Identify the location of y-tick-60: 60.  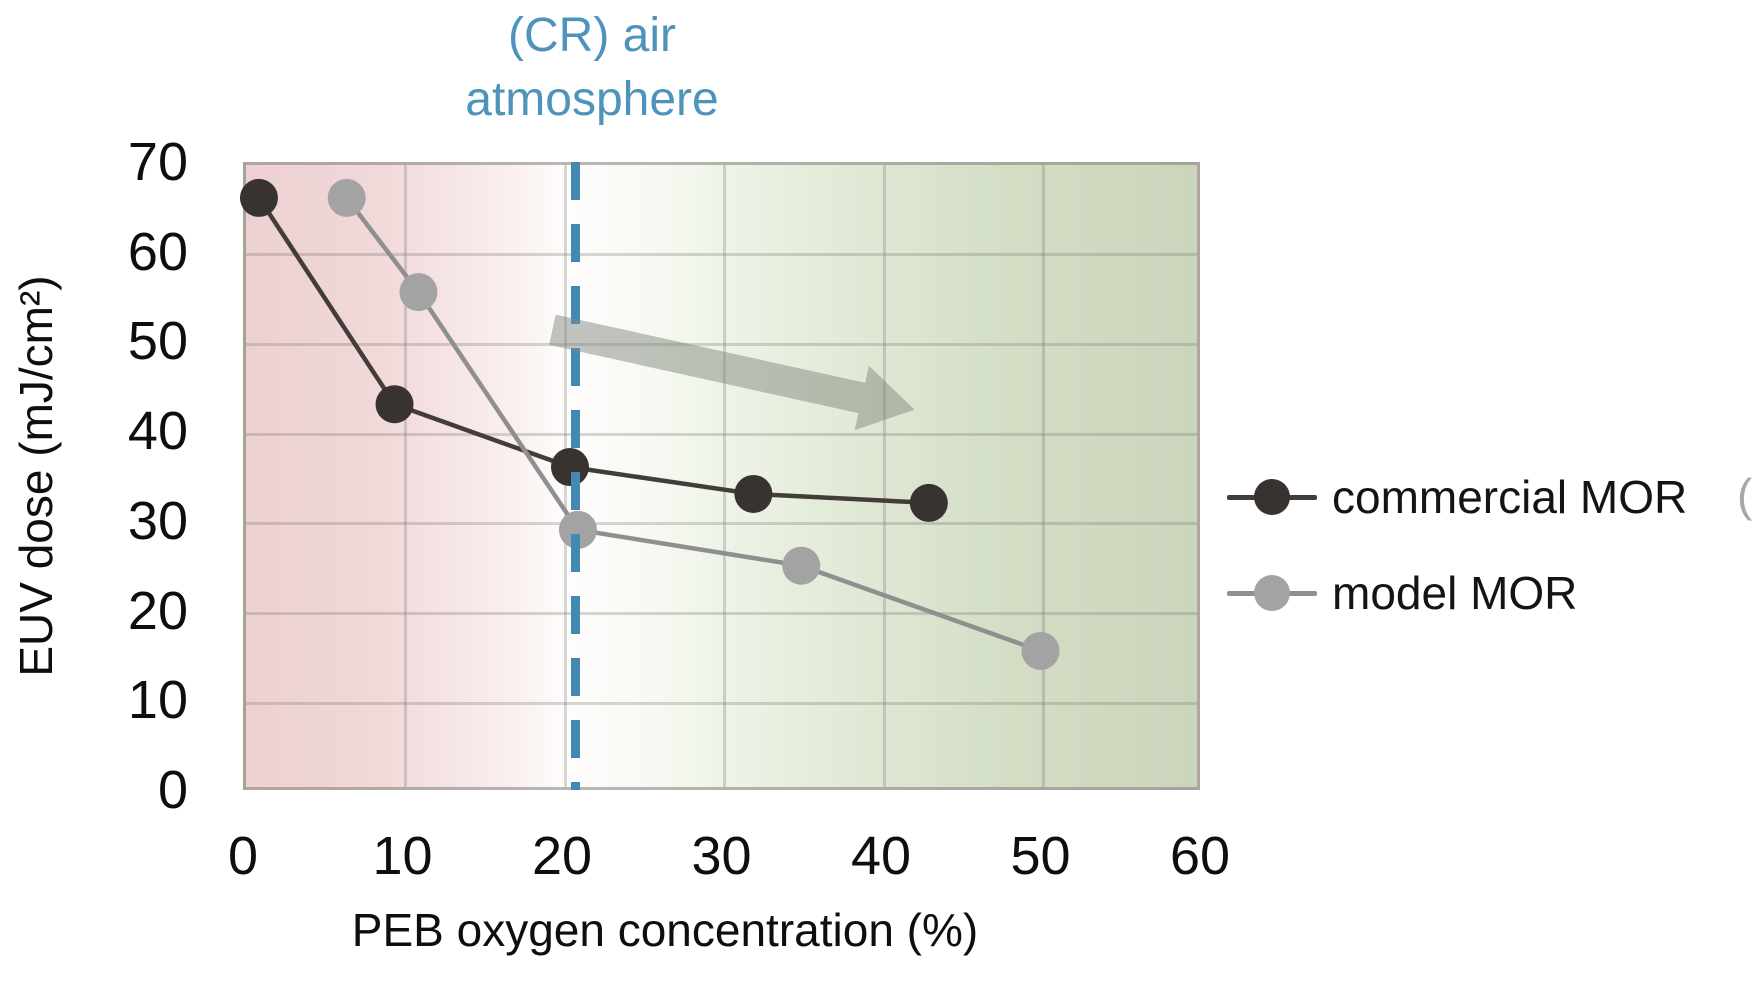
(157, 251).